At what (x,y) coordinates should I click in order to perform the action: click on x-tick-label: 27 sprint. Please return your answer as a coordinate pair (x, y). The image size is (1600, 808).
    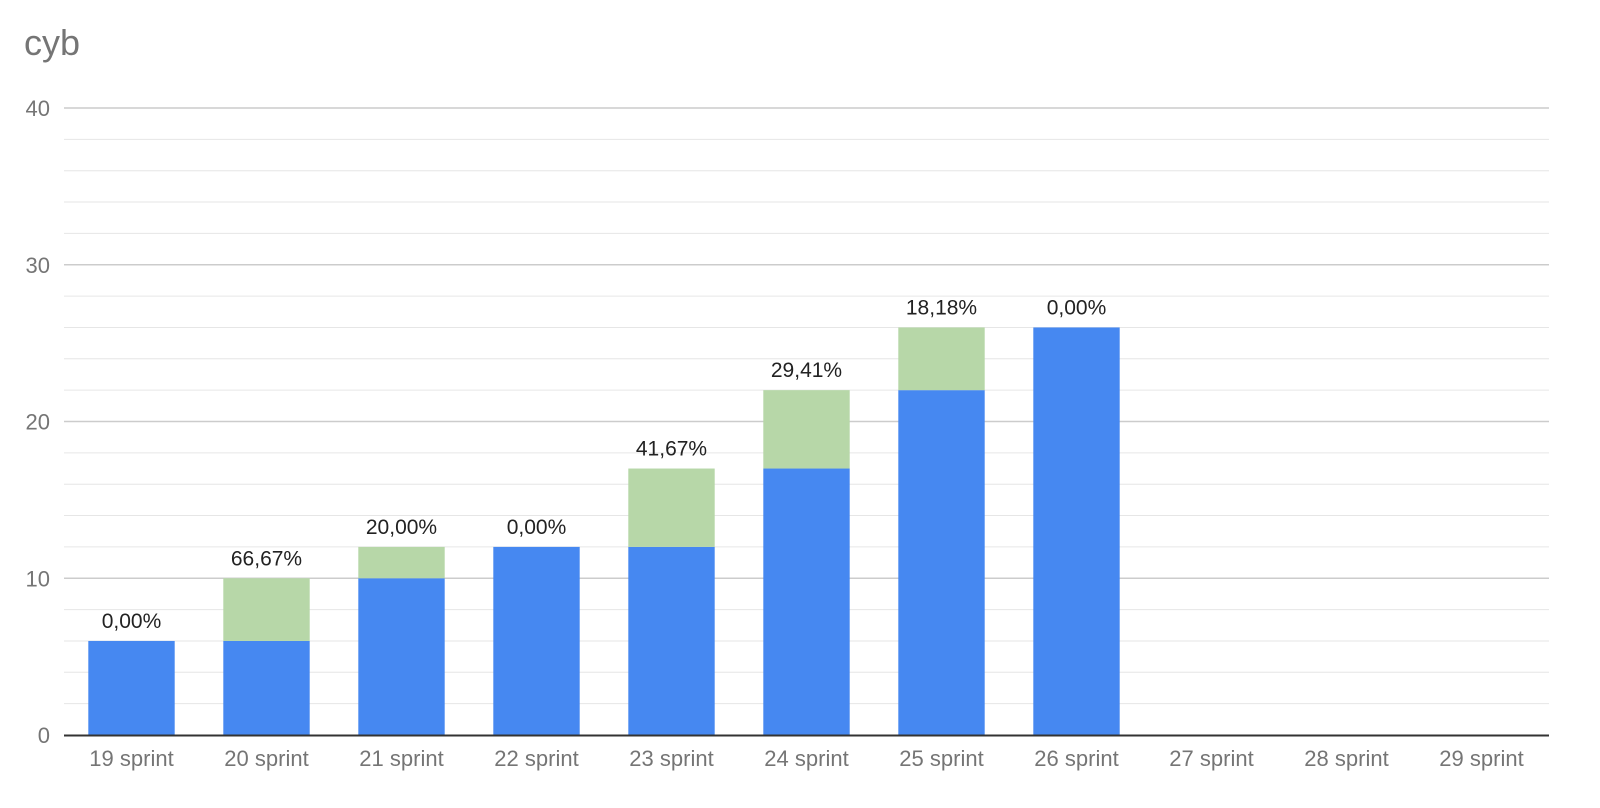
    Looking at the image, I should click on (1211, 758).